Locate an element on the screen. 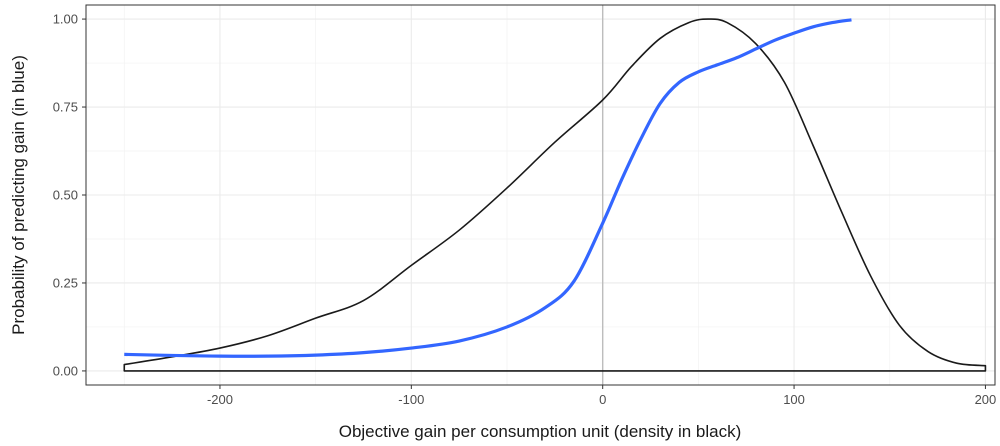 The height and width of the screenshot is (446, 1000). y-tick-label: 0.75 is located at coordinates (65, 107).